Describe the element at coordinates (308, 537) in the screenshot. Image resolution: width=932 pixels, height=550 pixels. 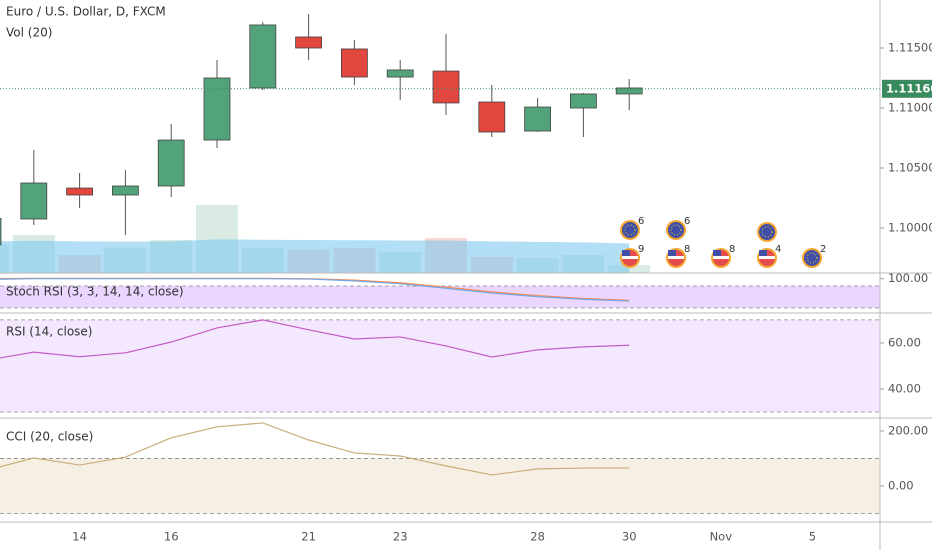
I see `x-tick-label: 21` at that location.